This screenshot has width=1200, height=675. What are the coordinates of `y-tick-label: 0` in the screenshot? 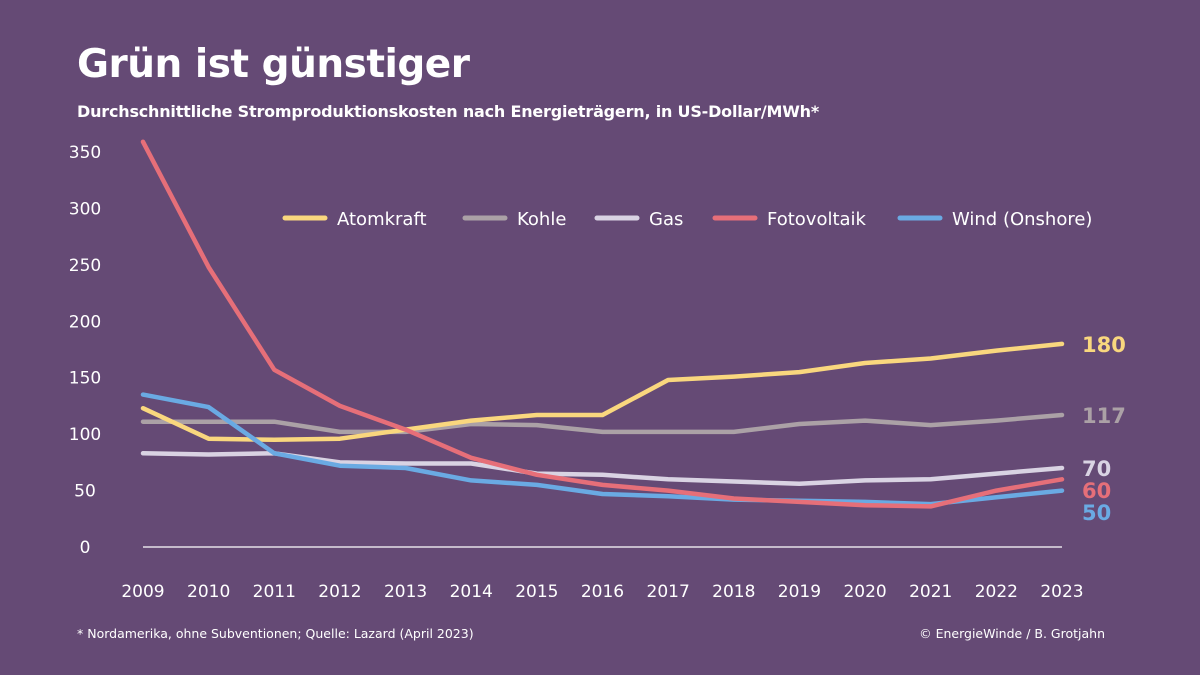 It's located at (85, 548).